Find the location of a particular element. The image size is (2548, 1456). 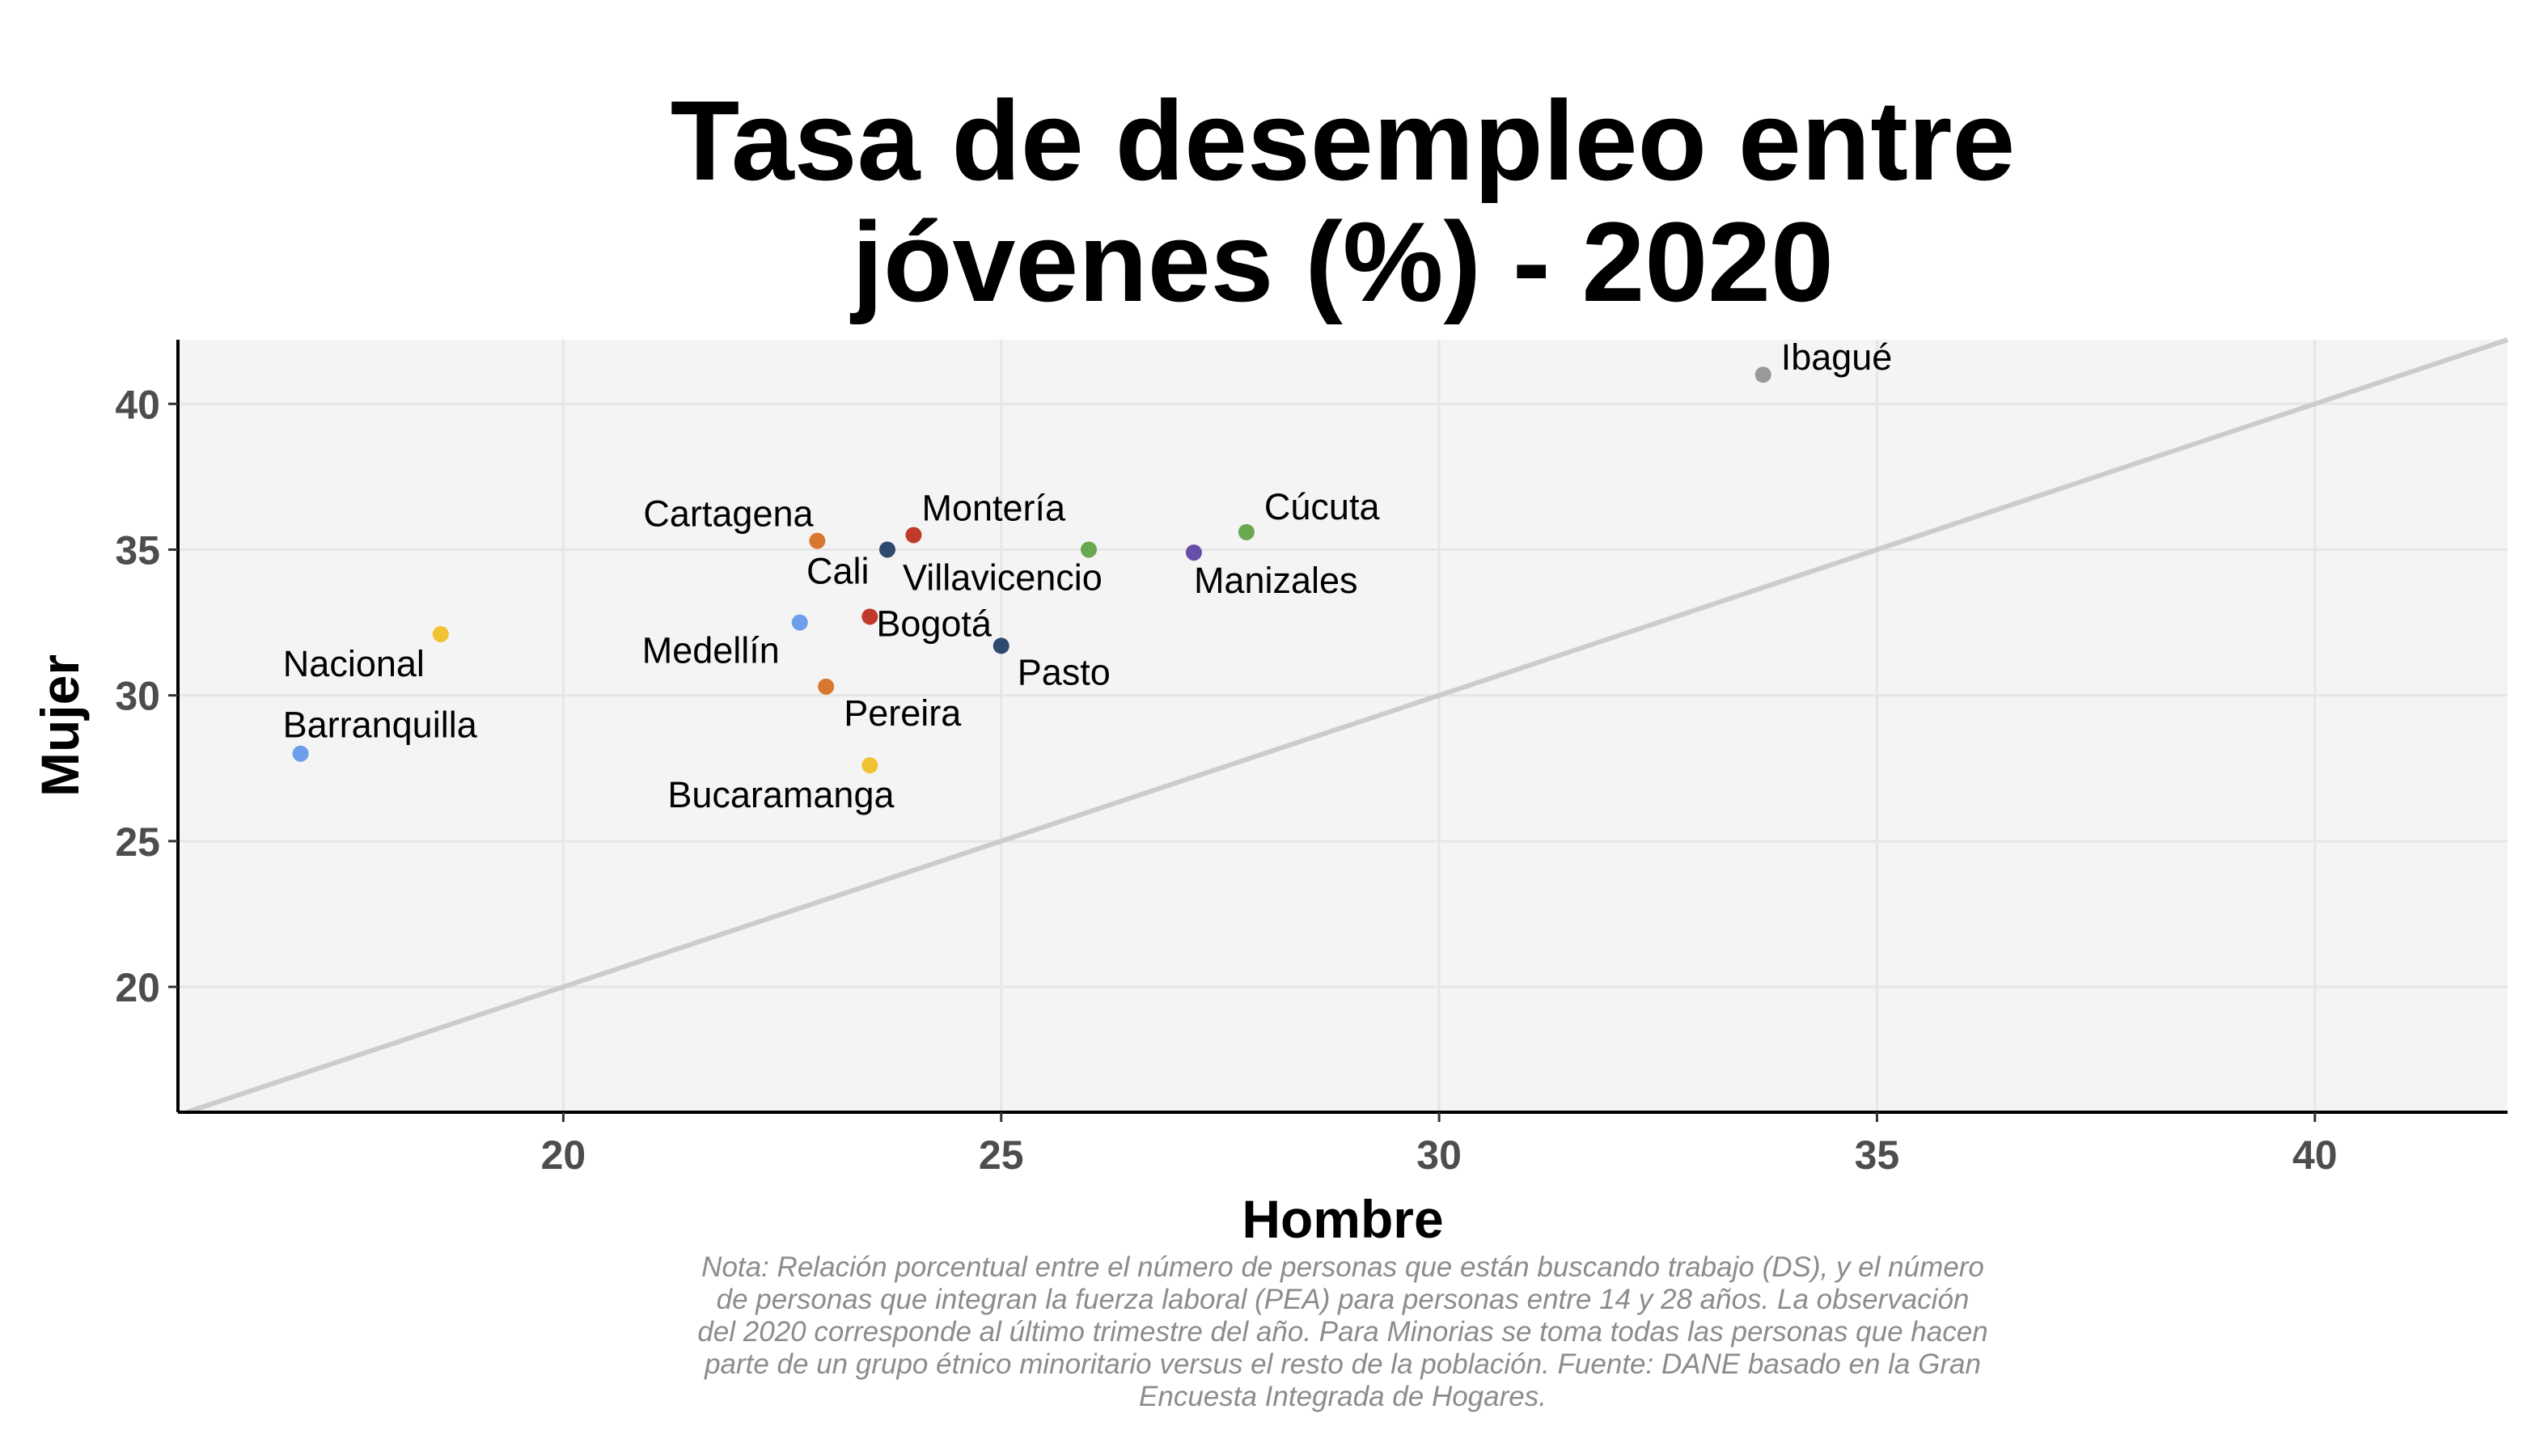

point-label: Montería is located at coordinates (994, 507).